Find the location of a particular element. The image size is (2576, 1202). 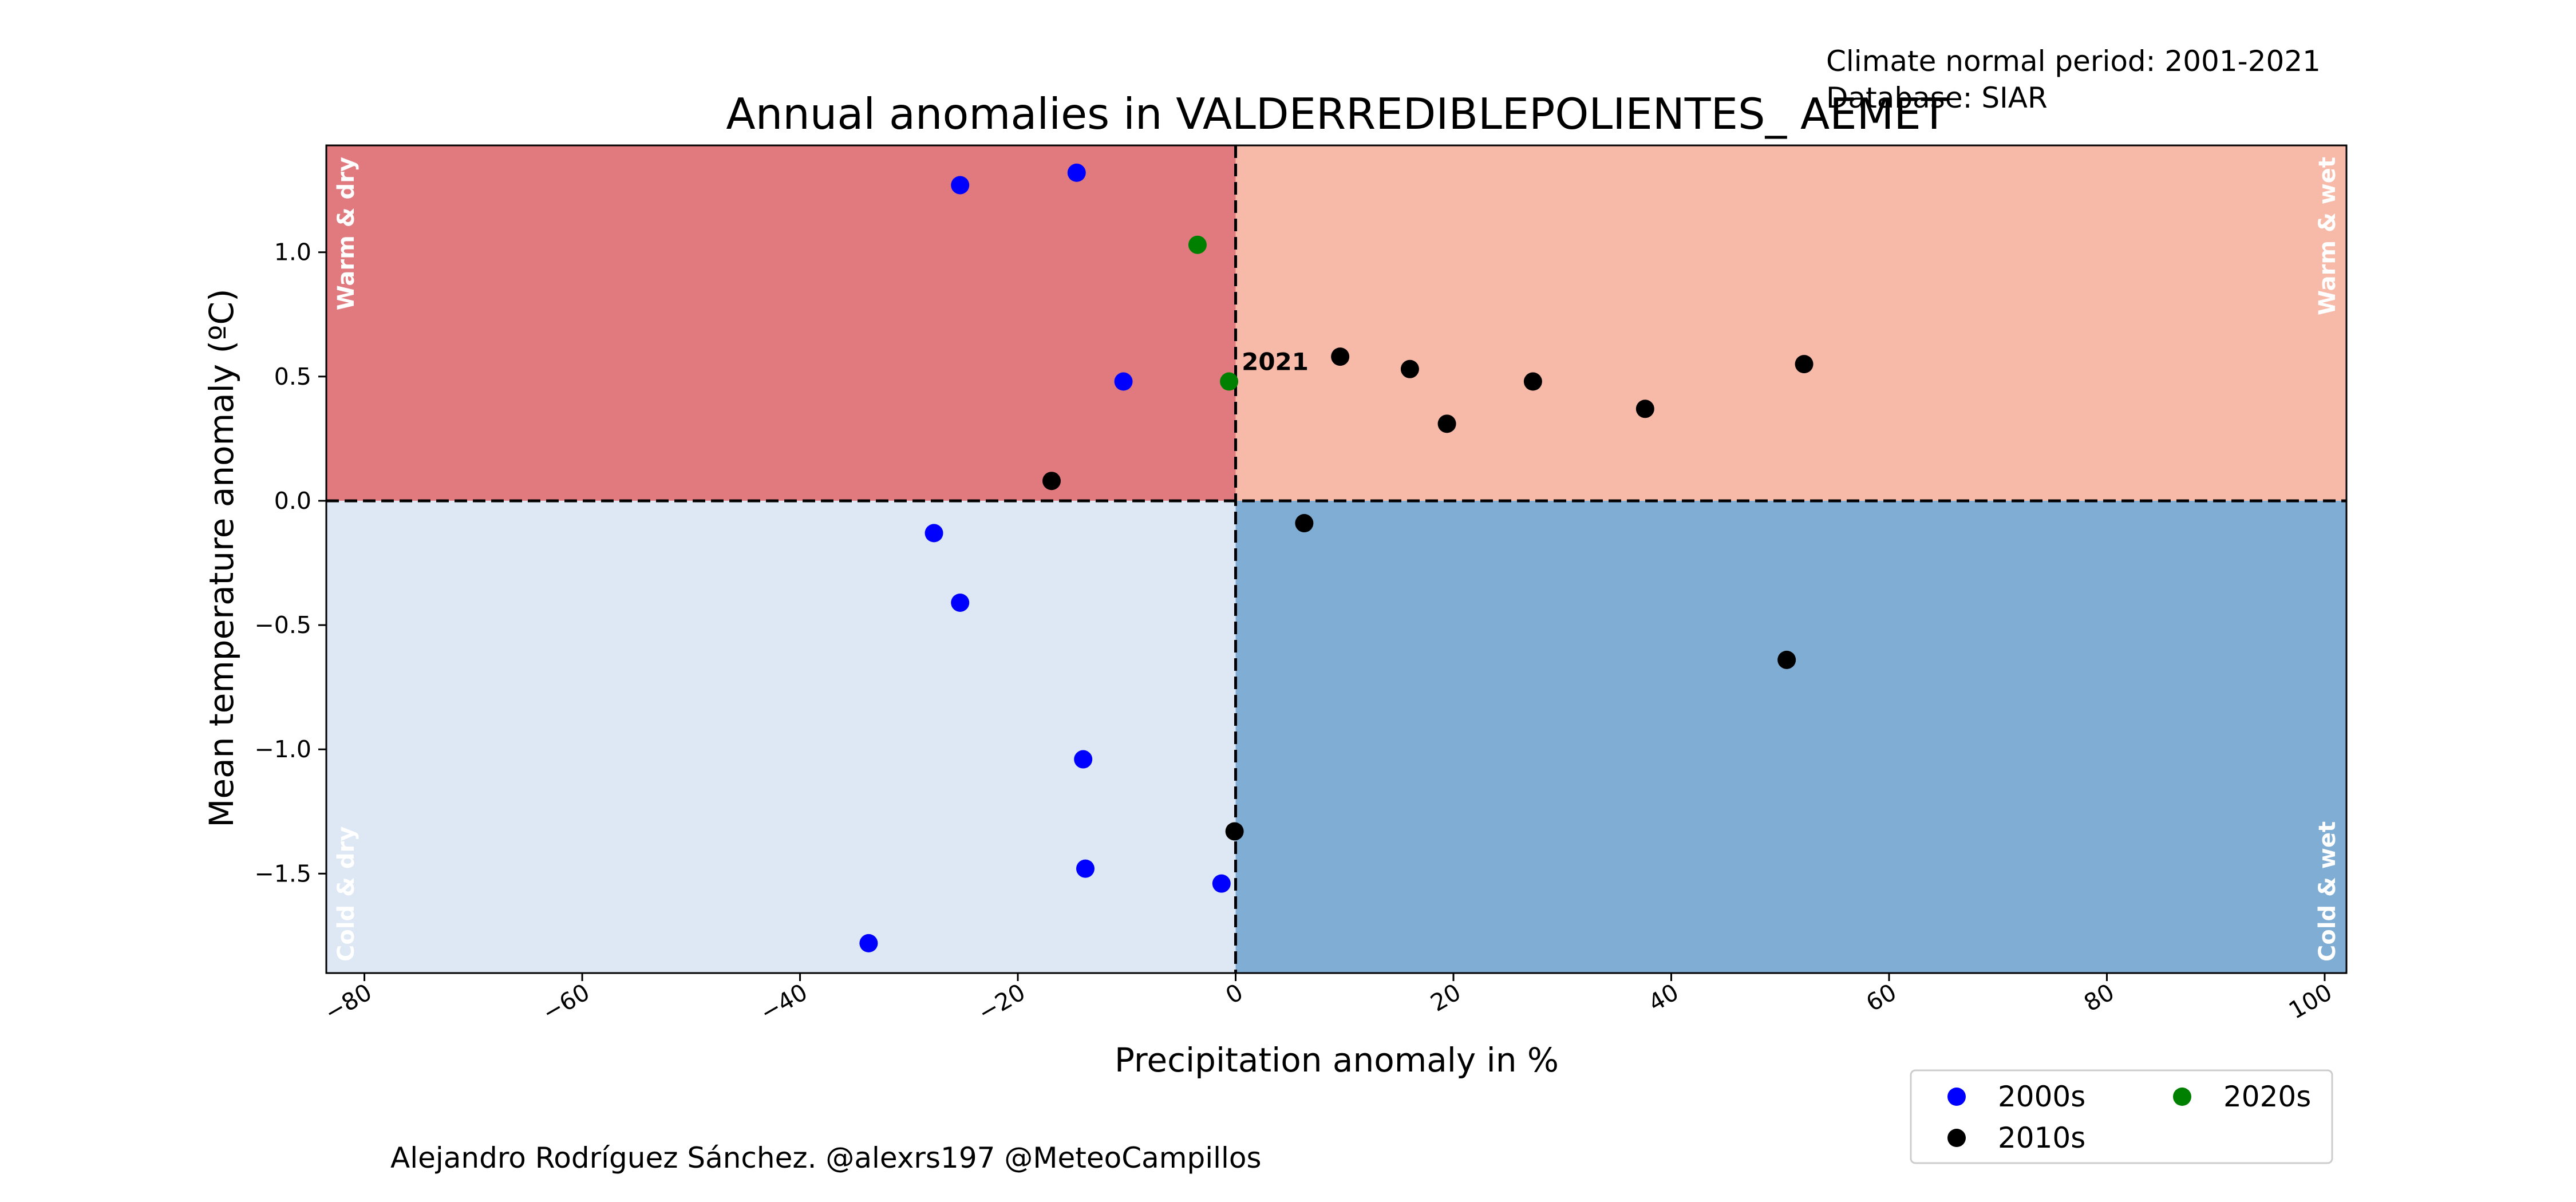

x-tick-label: 60 is located at coordinates (1881, 998).